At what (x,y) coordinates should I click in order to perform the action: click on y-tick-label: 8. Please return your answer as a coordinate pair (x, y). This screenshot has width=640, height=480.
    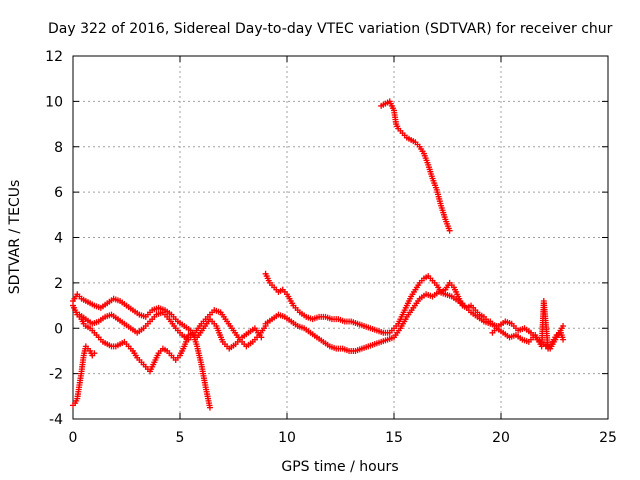
    Looking at the image, I should click on (58, 148).